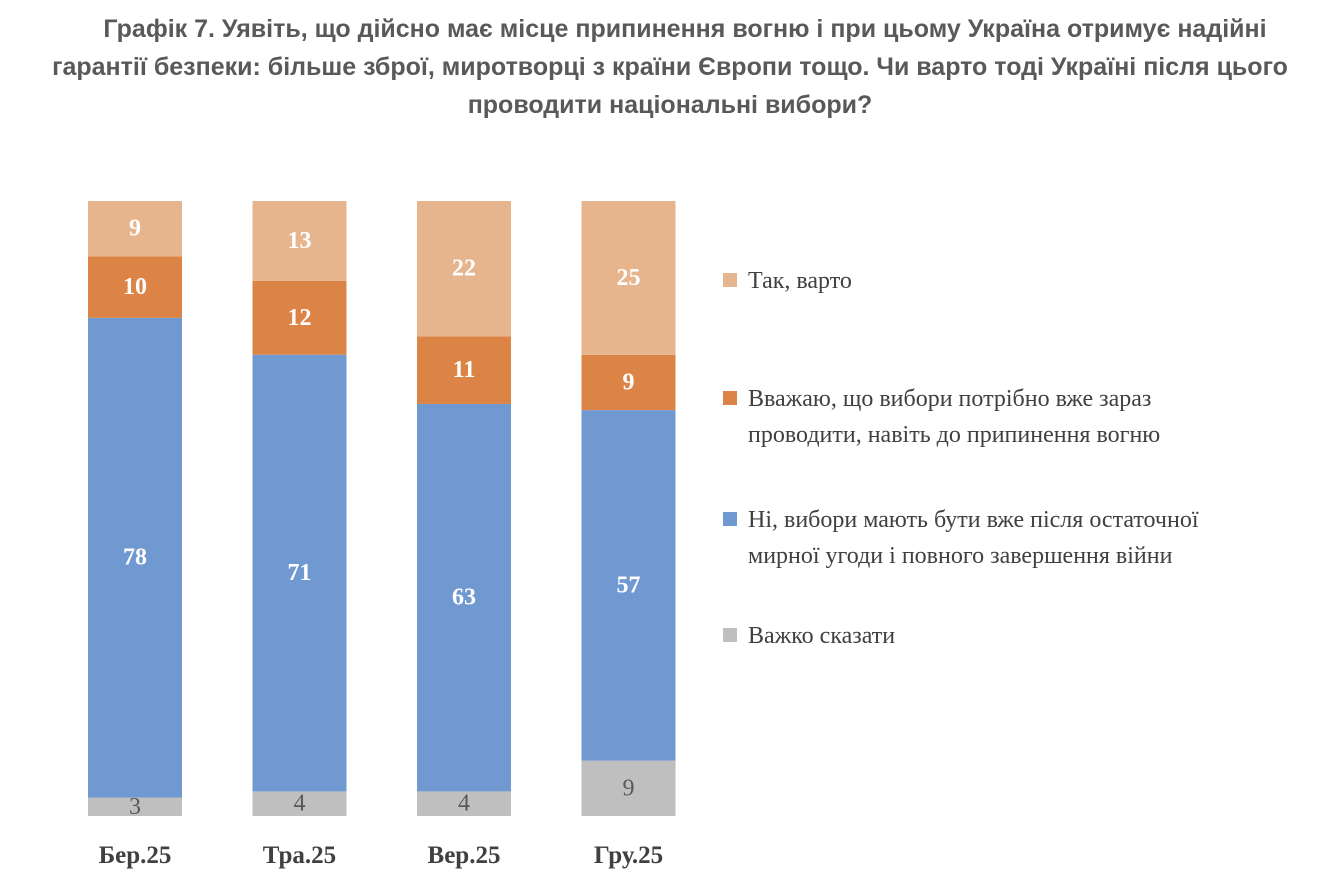 The width and height of the screenshot is (1328, 878). I want to click on data-label-2-2: 71, so click(300, 573).